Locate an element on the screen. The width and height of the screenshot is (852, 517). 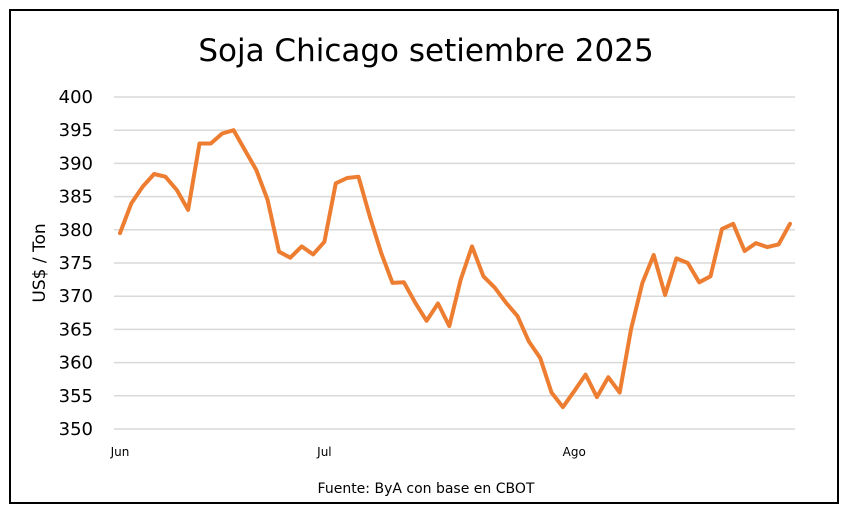
y-tick-label-385: 385 is located at coordinates (76, 197).